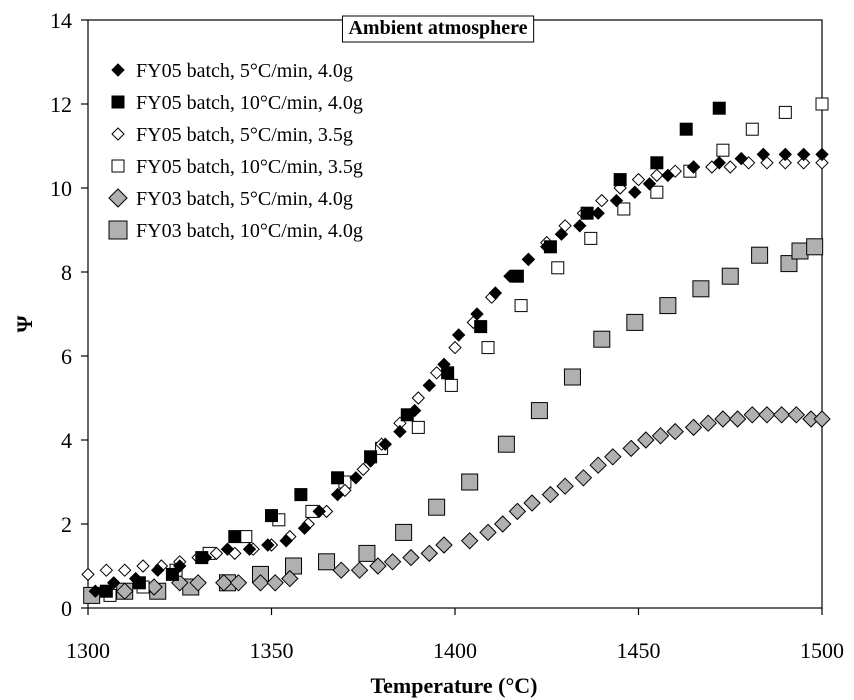 The width and height of the screenshot is (854, 700). What do you see at coordinates (61, 20) in the screenshot?
I see `y-tick-label: 14` at bounding box center [61, 20].